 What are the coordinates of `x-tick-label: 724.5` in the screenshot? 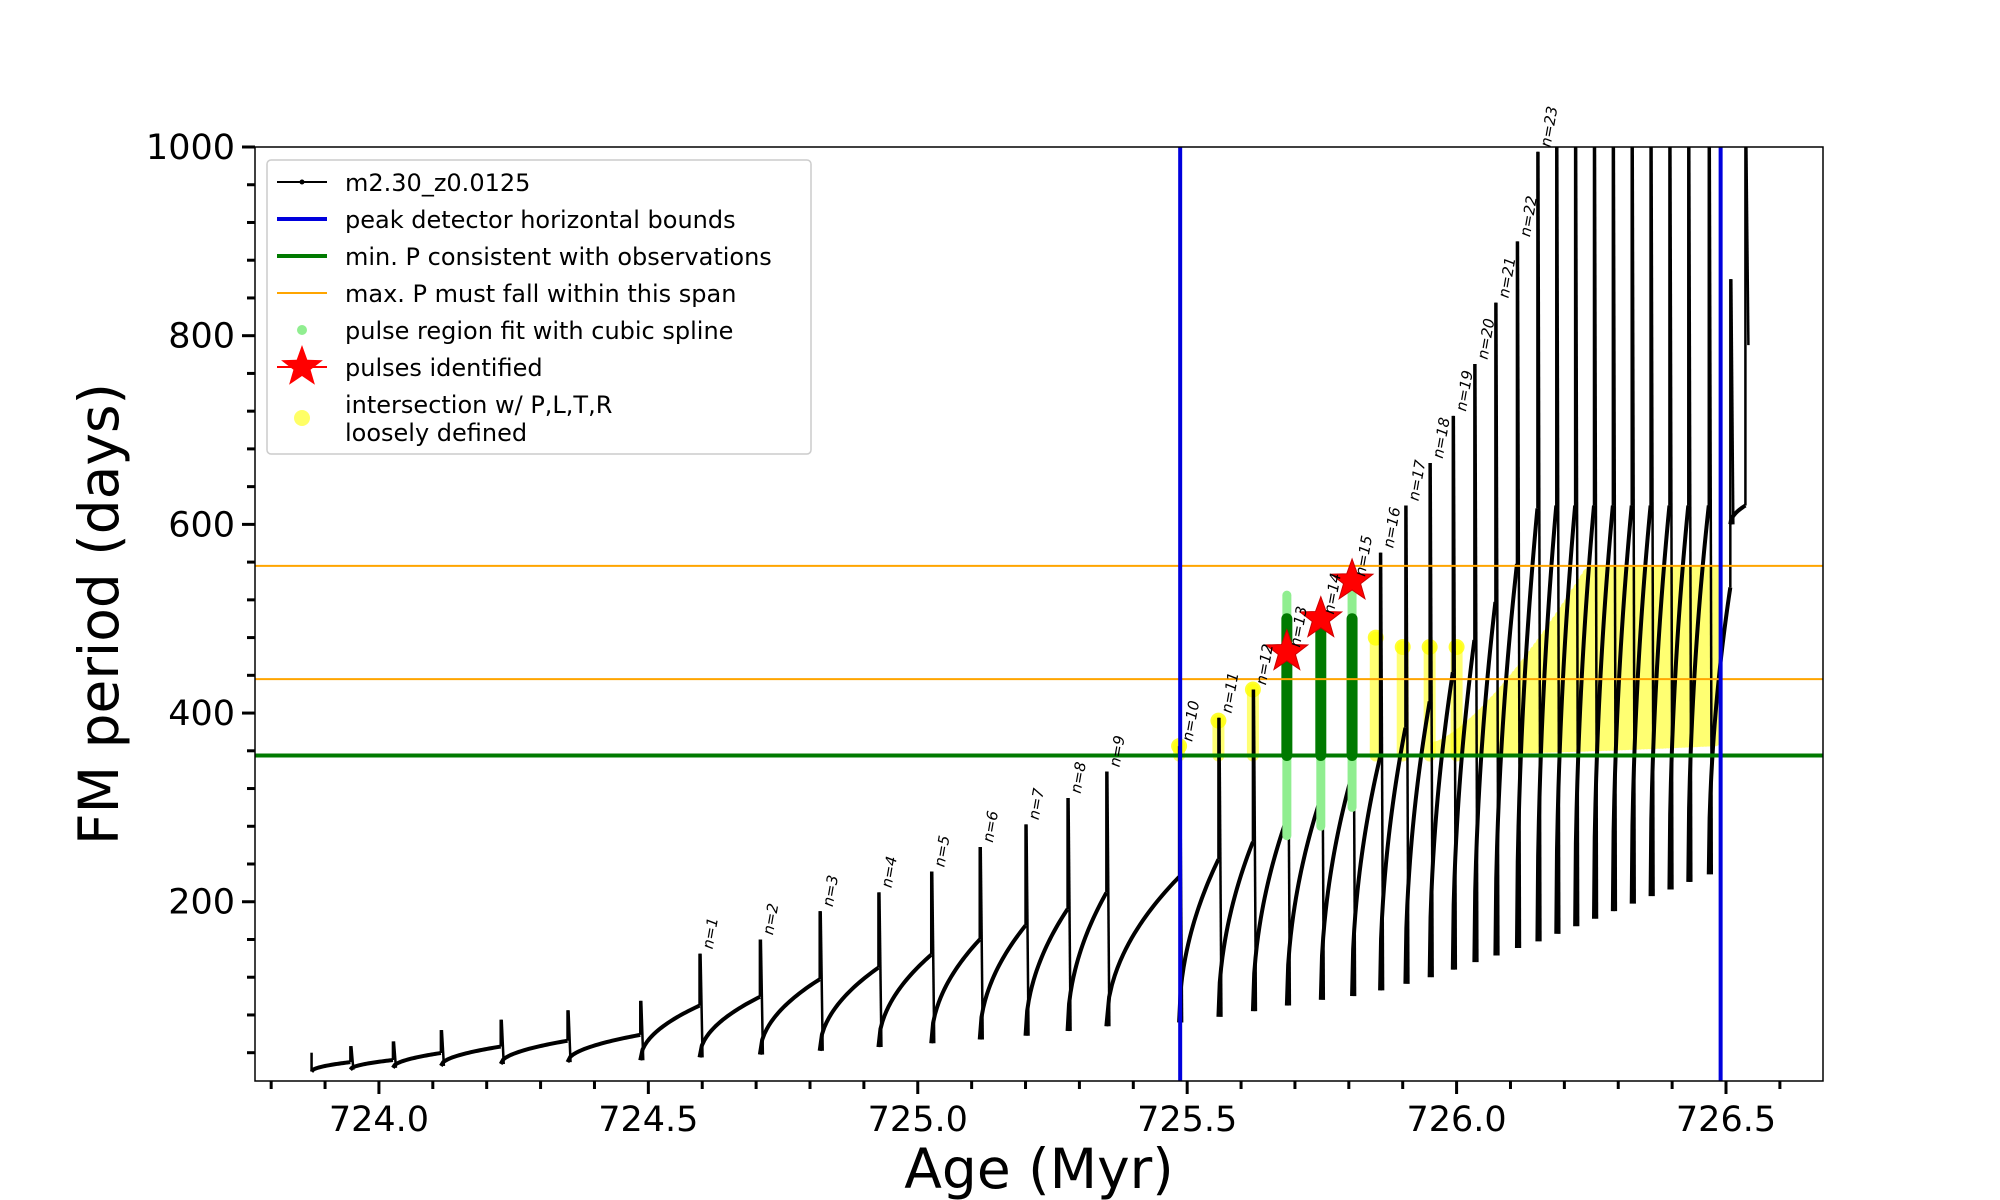 It's located at (648, 1120).